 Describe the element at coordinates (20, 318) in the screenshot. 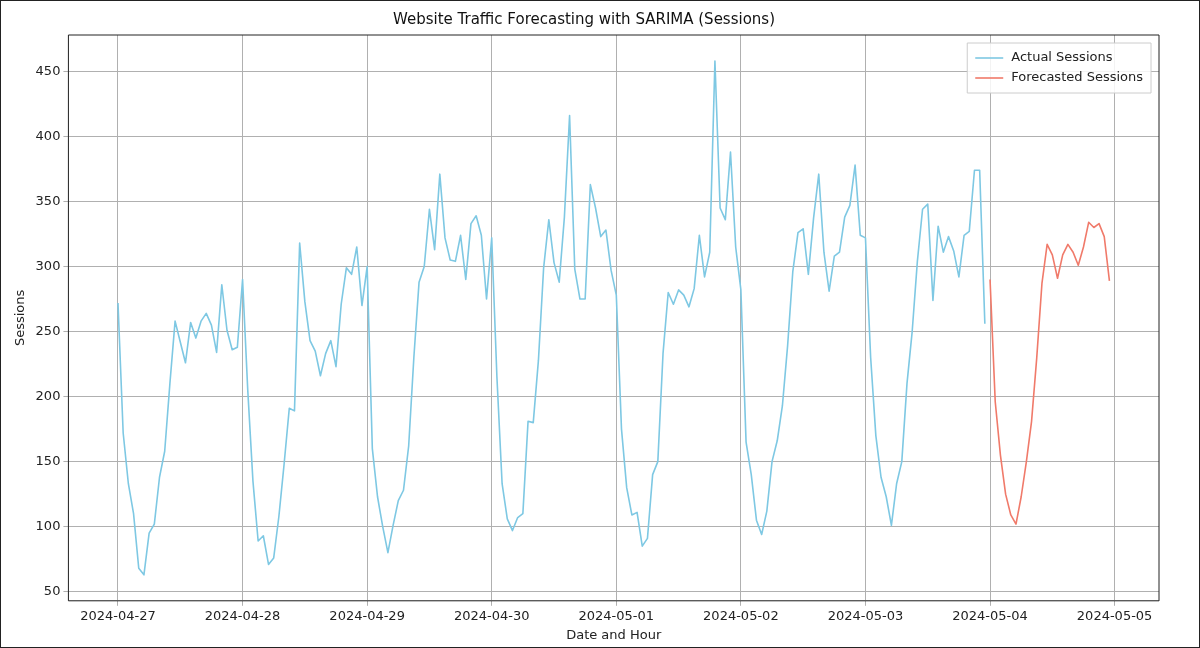

I see `y-axis-title: Sessions` at that location.